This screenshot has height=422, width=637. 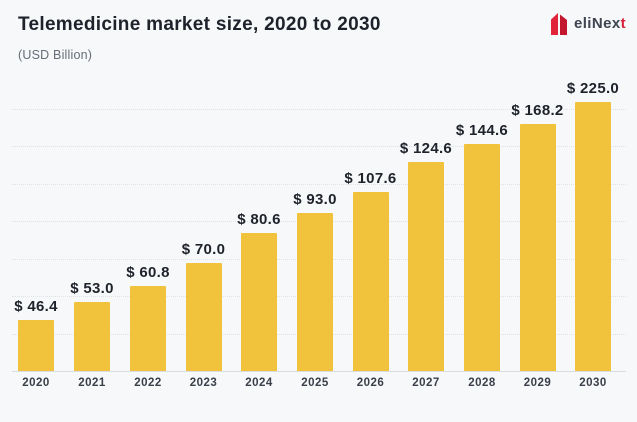 I want to click on x-tick-label: 2023, so click(x=203, y=383).